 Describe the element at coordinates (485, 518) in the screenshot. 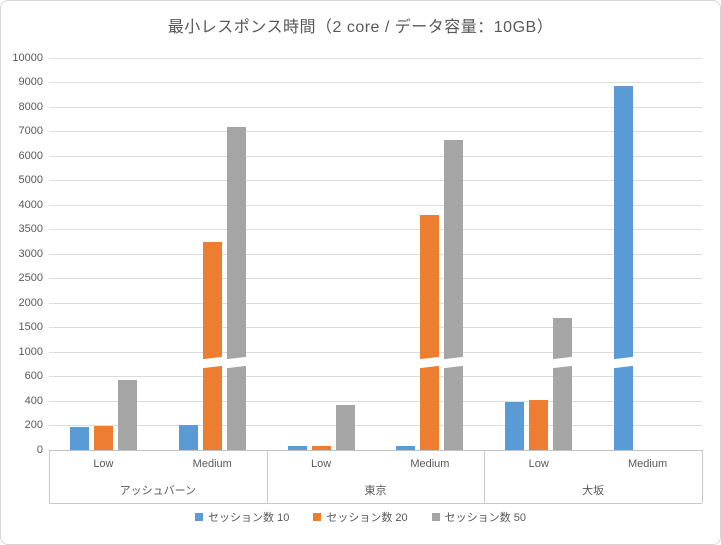

I see `legend-label: セッション数 50` at that location.